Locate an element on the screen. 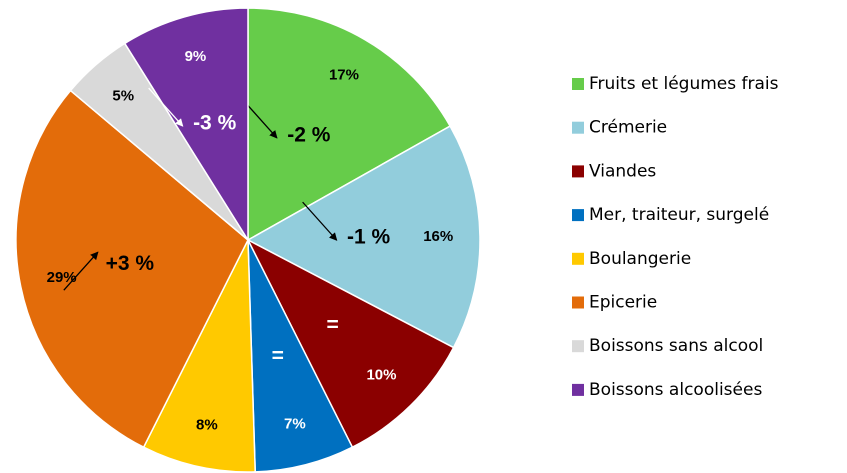  change-label: +3 % is located at coordinates (130, 263).